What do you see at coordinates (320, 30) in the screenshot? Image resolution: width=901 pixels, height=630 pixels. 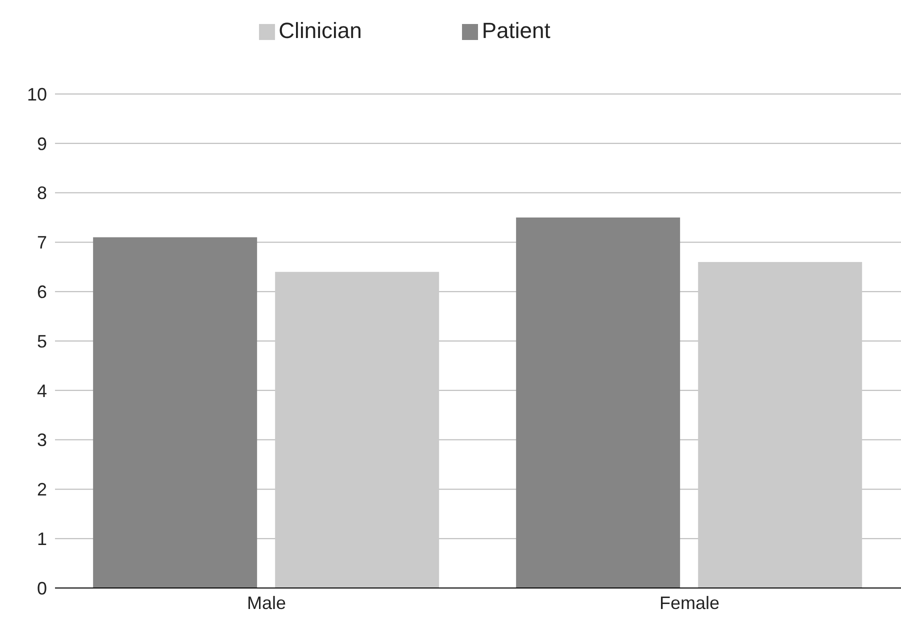 I see `legend-label: Clinician` at bounding box center [320, 30].